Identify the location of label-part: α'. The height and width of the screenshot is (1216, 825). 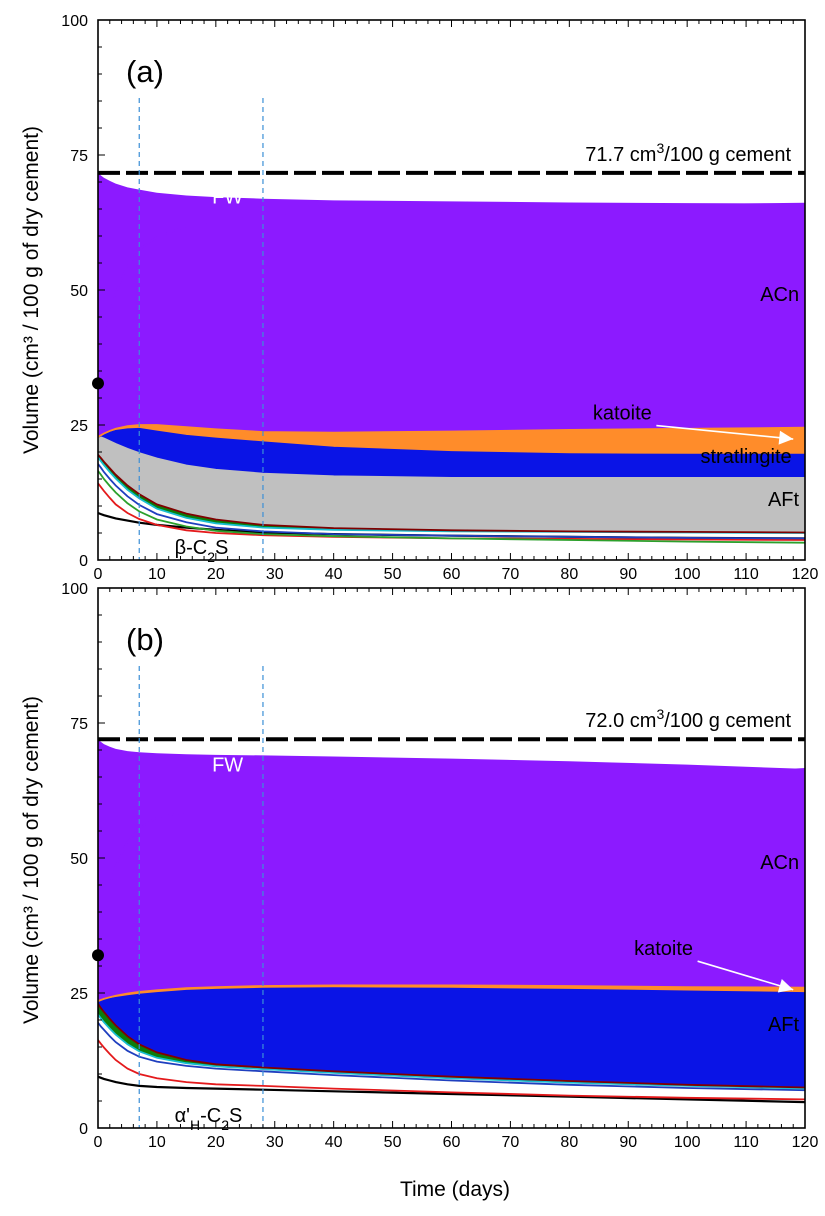
(182, 1116).